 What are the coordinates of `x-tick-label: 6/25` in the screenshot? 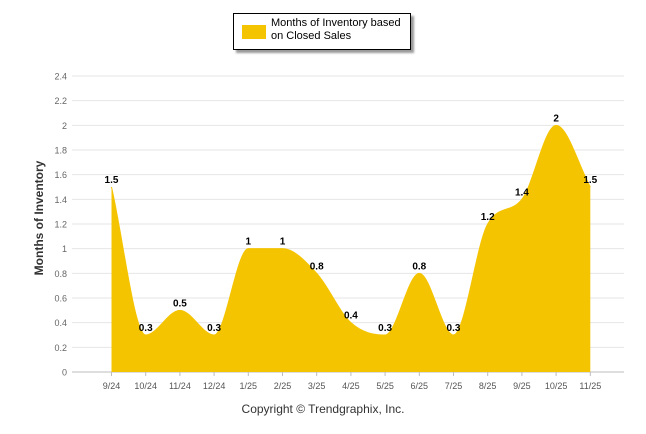 It's located at (420, 386).